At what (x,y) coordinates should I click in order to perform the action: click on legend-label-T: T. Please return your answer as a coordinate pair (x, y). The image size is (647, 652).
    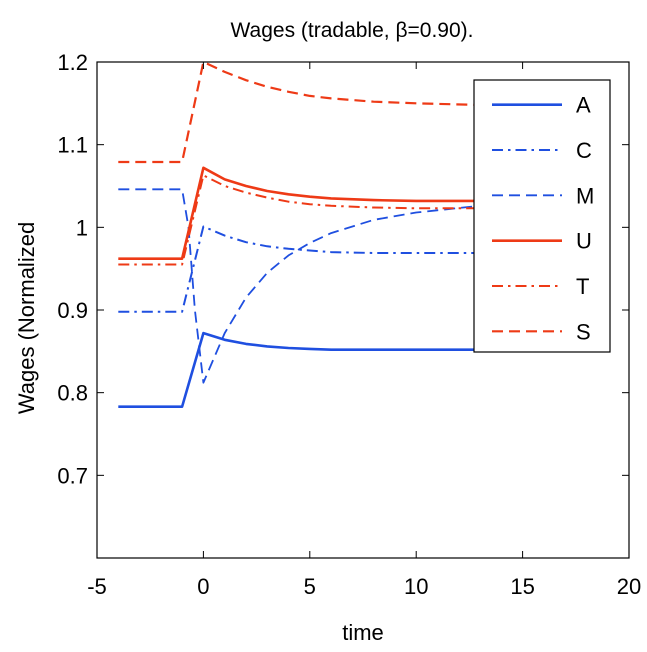
    Looking at the image, I should click on (582, 286).